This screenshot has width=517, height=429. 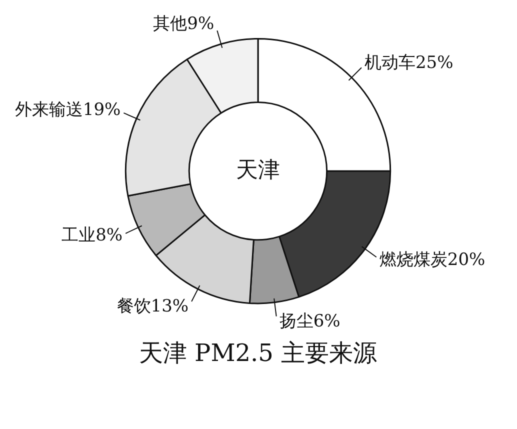 What do you see at coordinates (258, 170) in the screenshot?
I see `text: 天津` at bounding box center [258, 170].